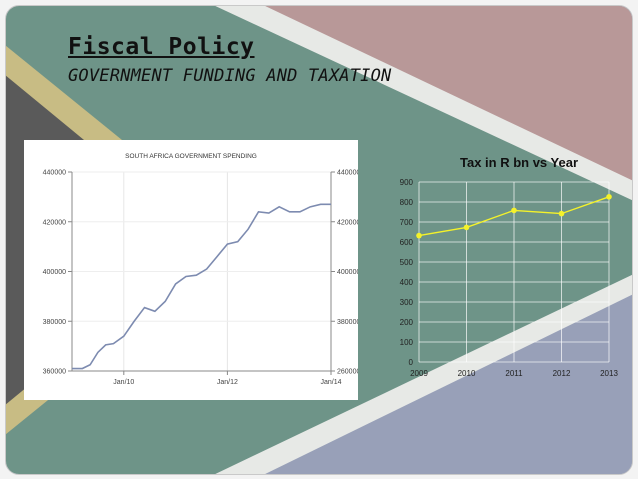  What do you see at coordinates (407, 262) in the screenshot?
I see `tax-y-tick-label: 500` at bounding box center [407, 262].